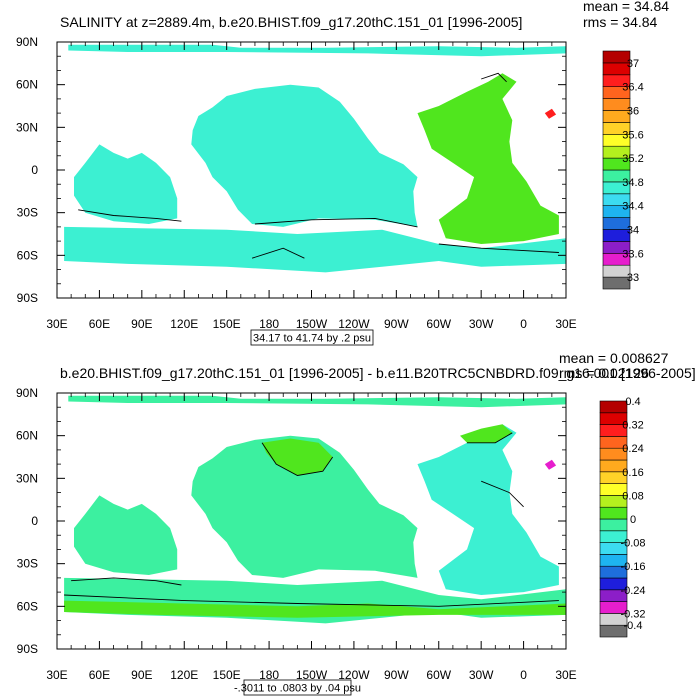  Describe the element at coordinates (633, 64) in the screenshot. I see `colorbar-label: 37` at that location.